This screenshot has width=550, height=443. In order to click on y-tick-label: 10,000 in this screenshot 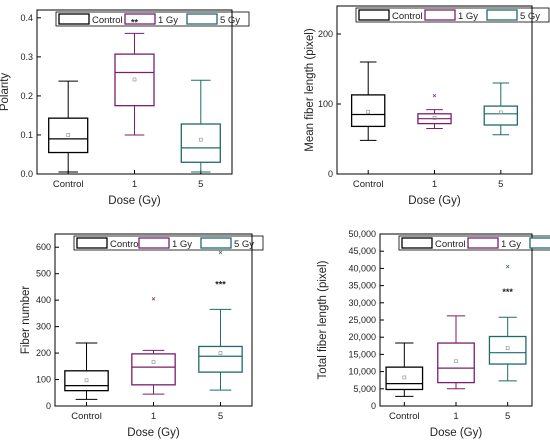, I will do `click(362, 372)`.